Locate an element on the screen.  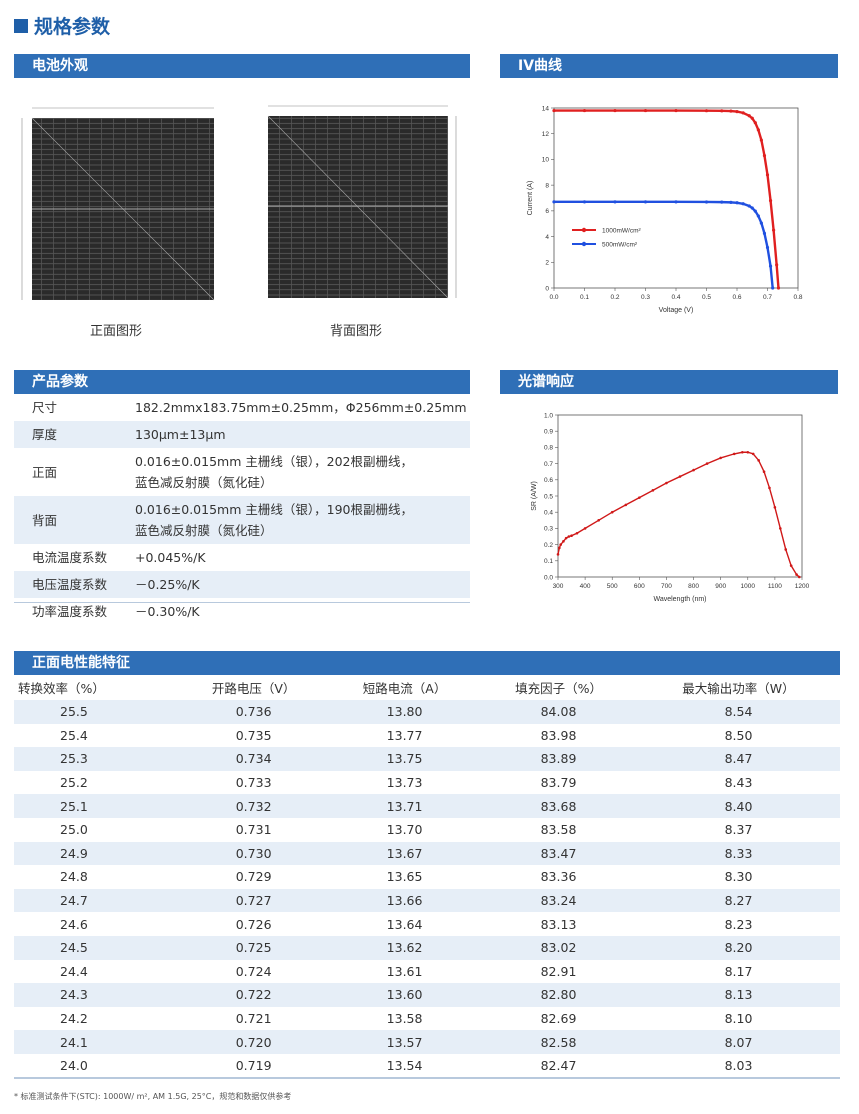
param-value: 0.016±0.015mm 主栅线（银），190根副栅线， 蓝色减反射膜（氮化硅） is located at coordinates (293, 520).